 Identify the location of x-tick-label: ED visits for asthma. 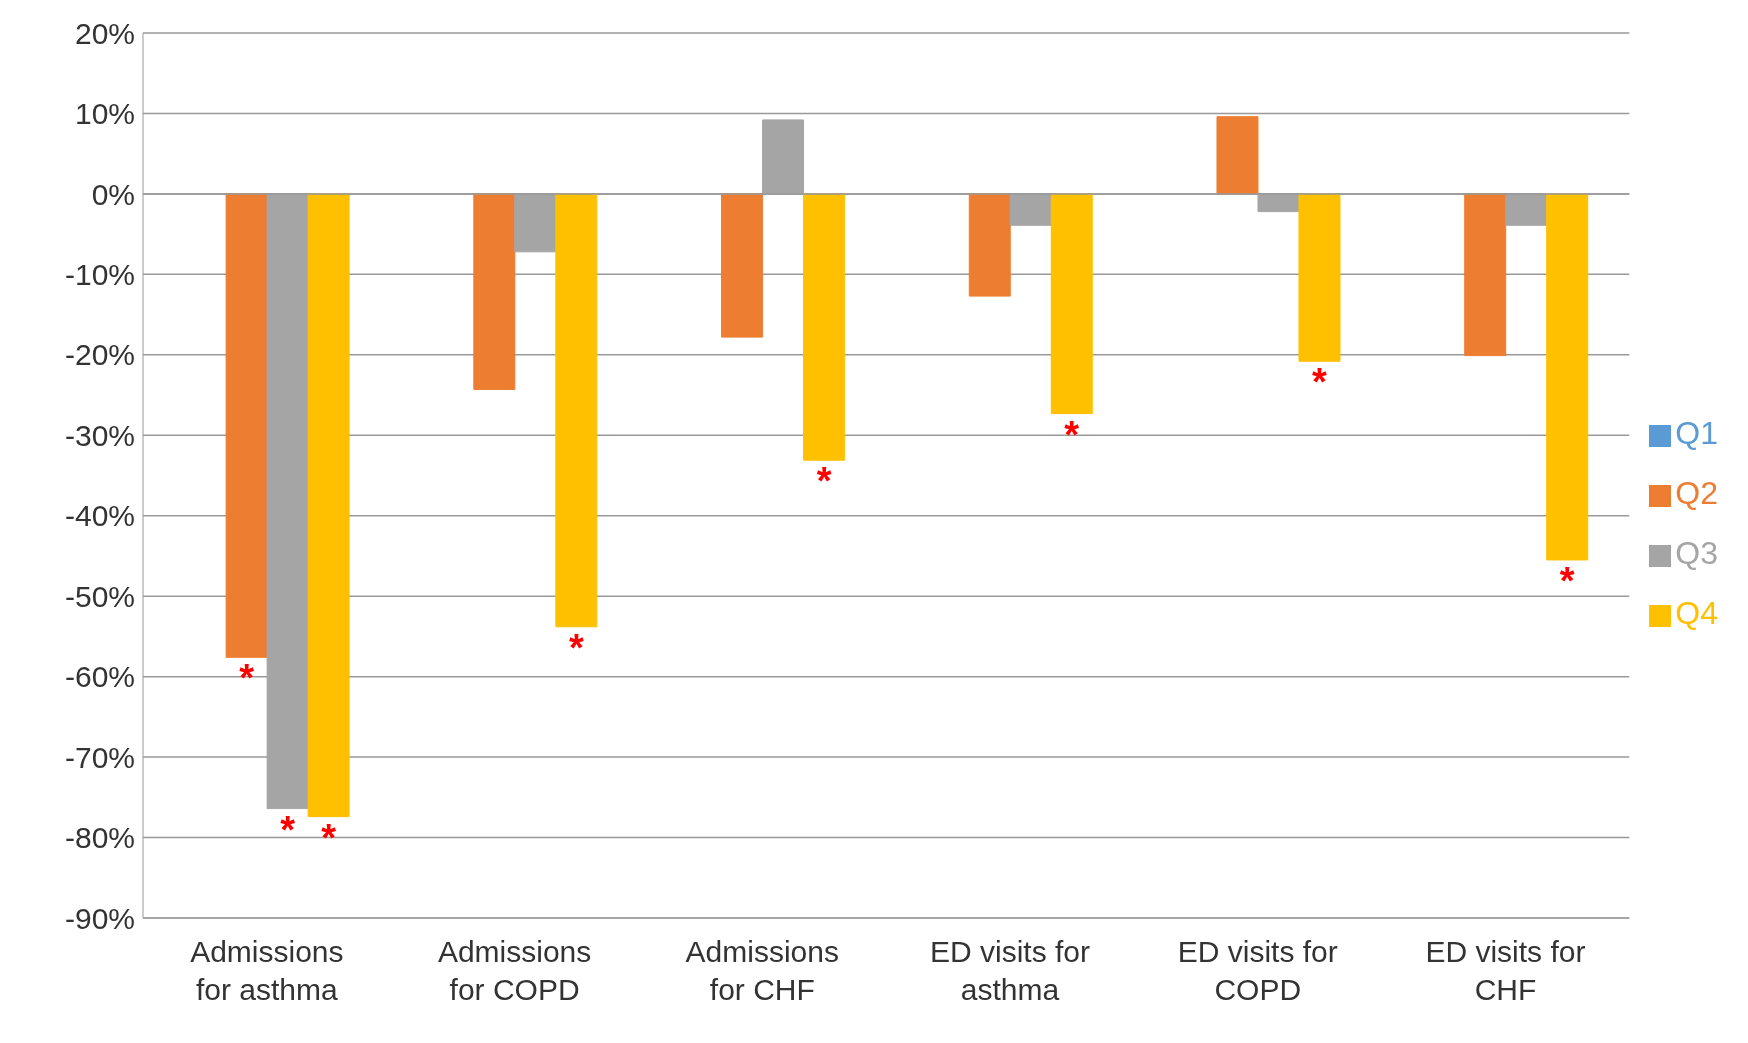
(1010, 970).